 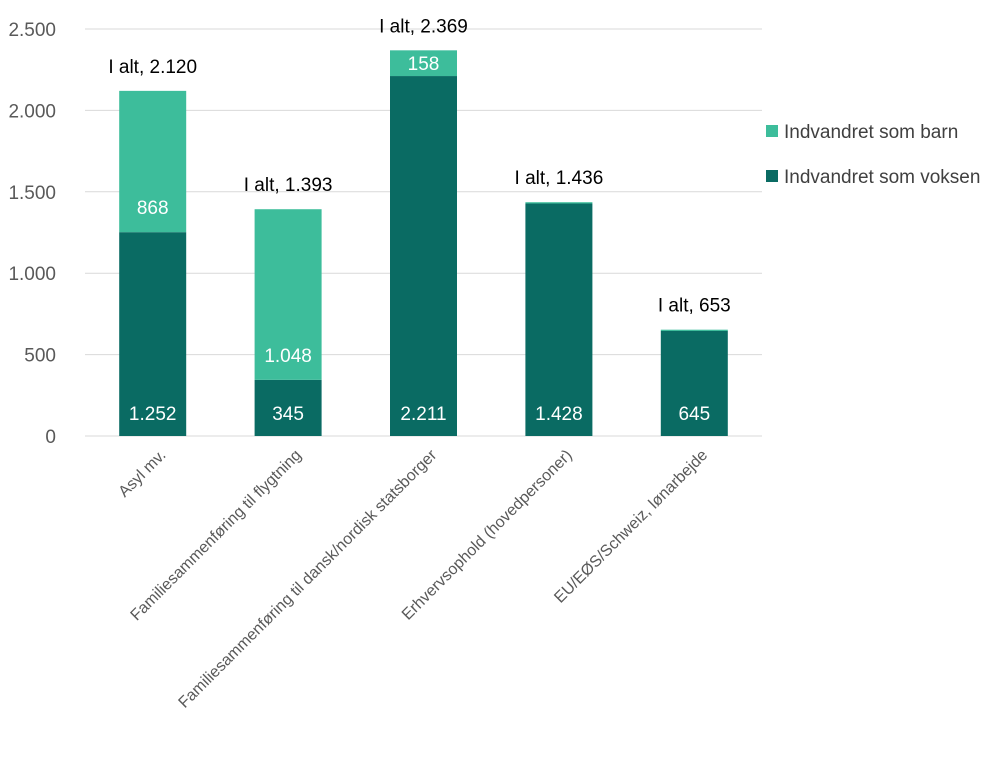 What do you see at coordinates (871, 132) in the screenshot?
I see `legend-label: Indvandret som barn` at bounding box center [871, 132].